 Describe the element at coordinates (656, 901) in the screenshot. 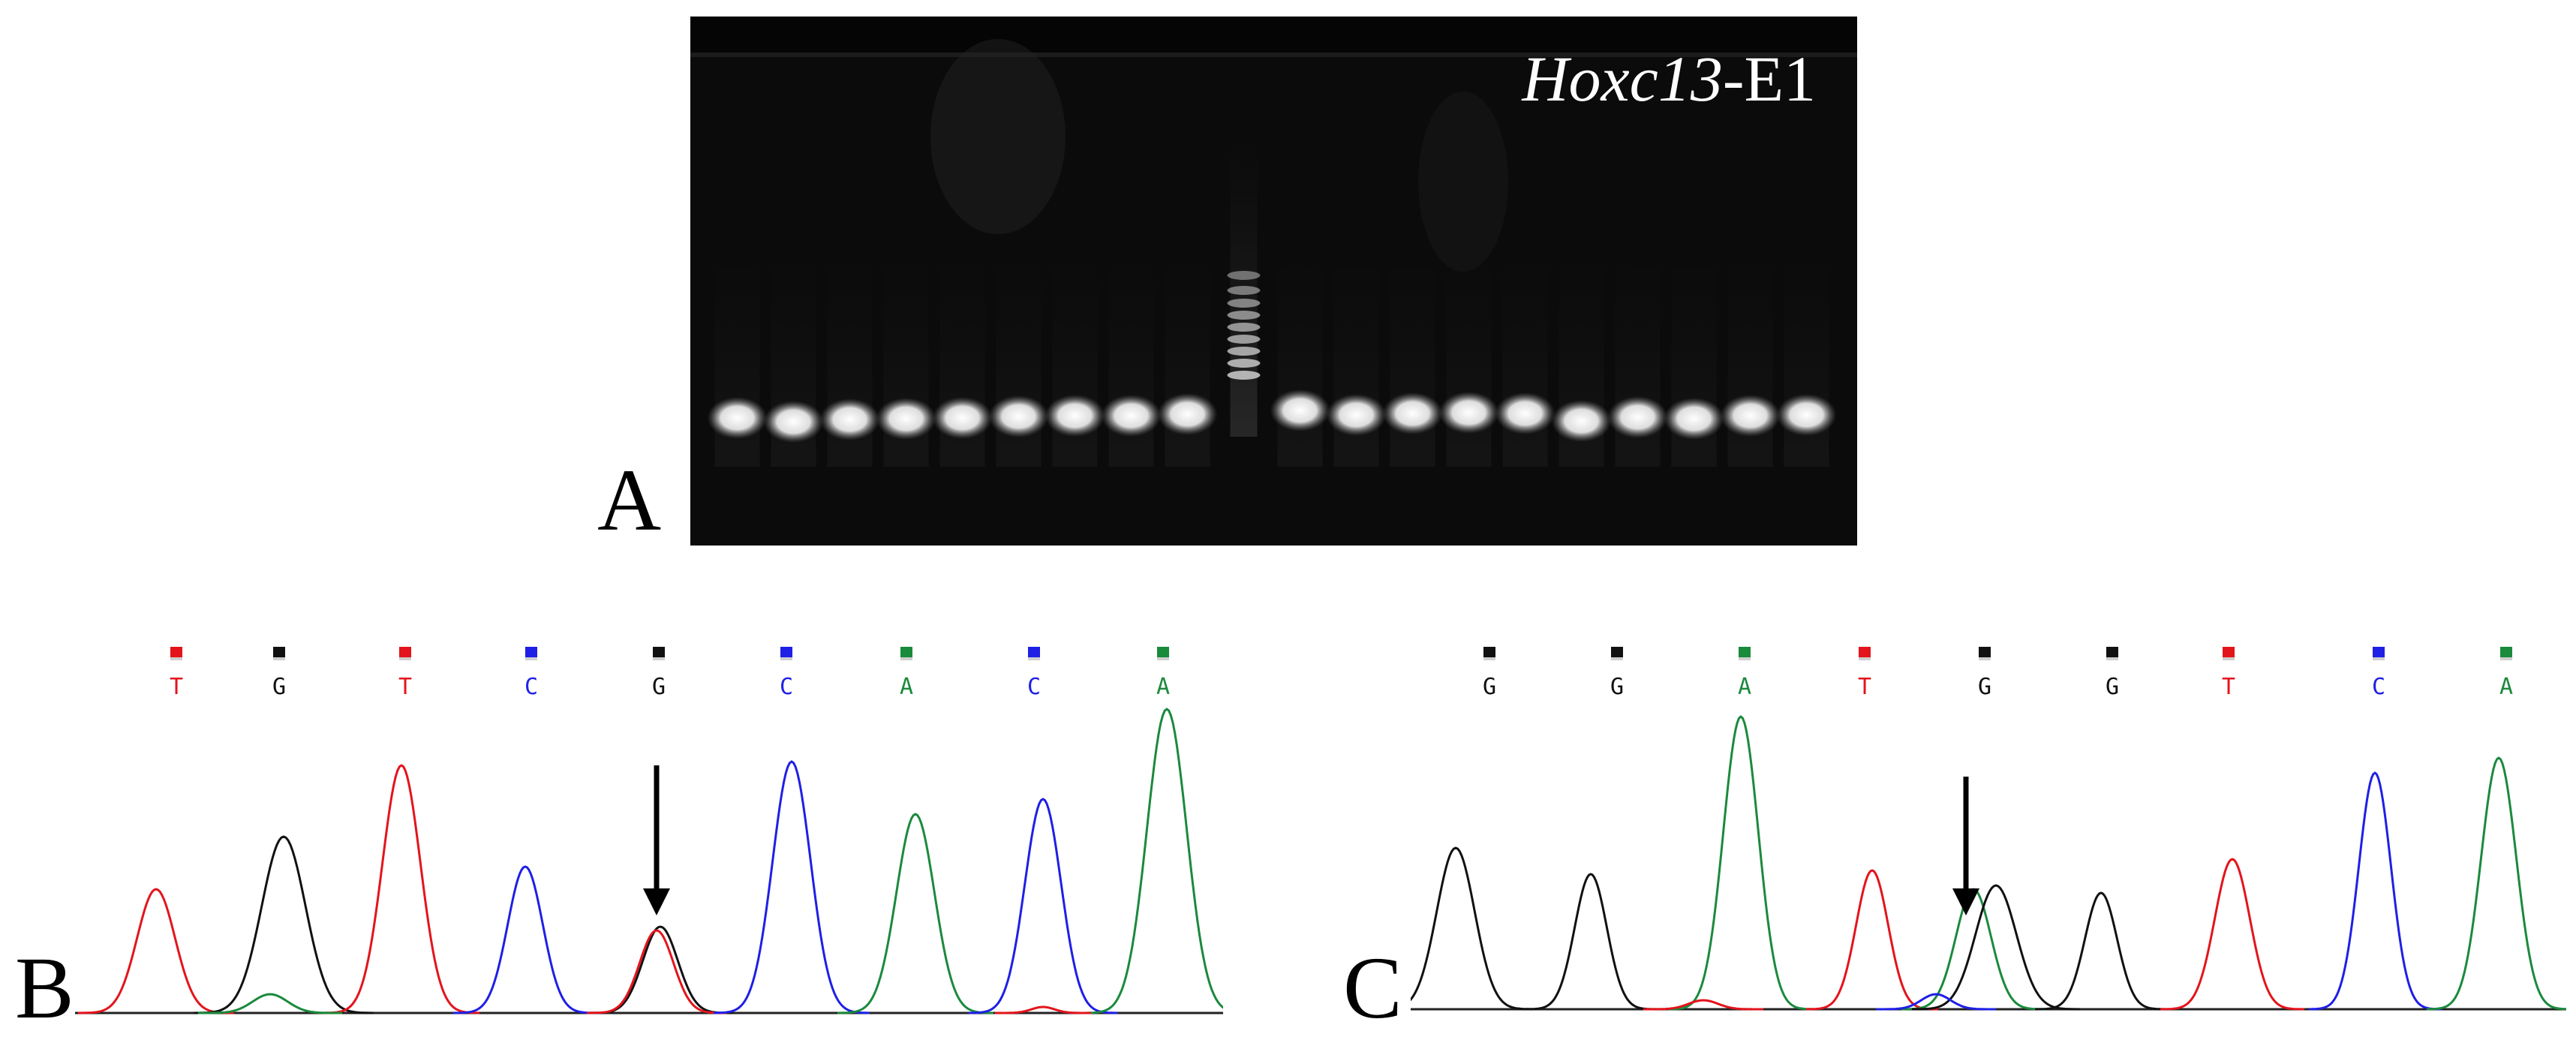

I see `mutation-arrow-icon` at that location.